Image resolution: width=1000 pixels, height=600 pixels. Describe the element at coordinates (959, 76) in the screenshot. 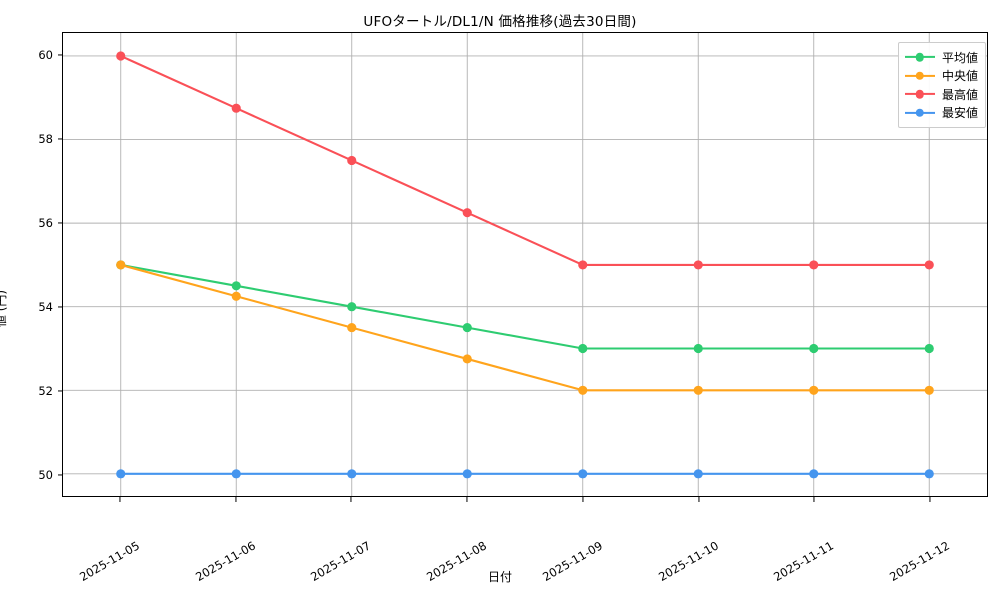

I see `legend-label: 中央値` at that location.